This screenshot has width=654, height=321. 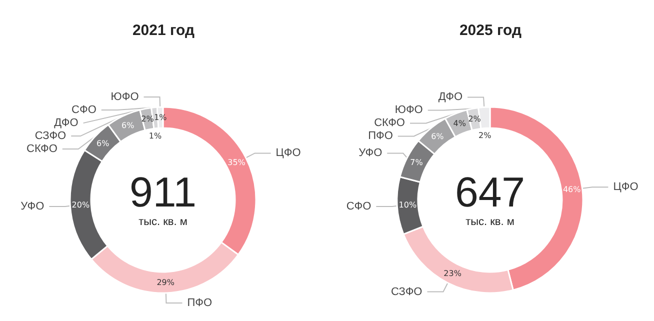 I want to click on data-label: 20%, so click(x=81, y=205).